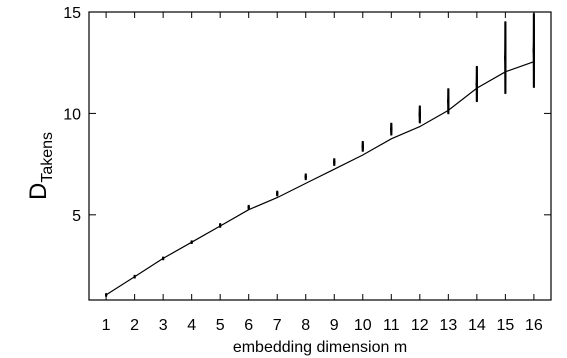 Image resolution: width=567 pixels, height=358 pixels. Describe the element at coordinates (448, 325) in the screenshot. I see `x-tick-label: 13` at that location.